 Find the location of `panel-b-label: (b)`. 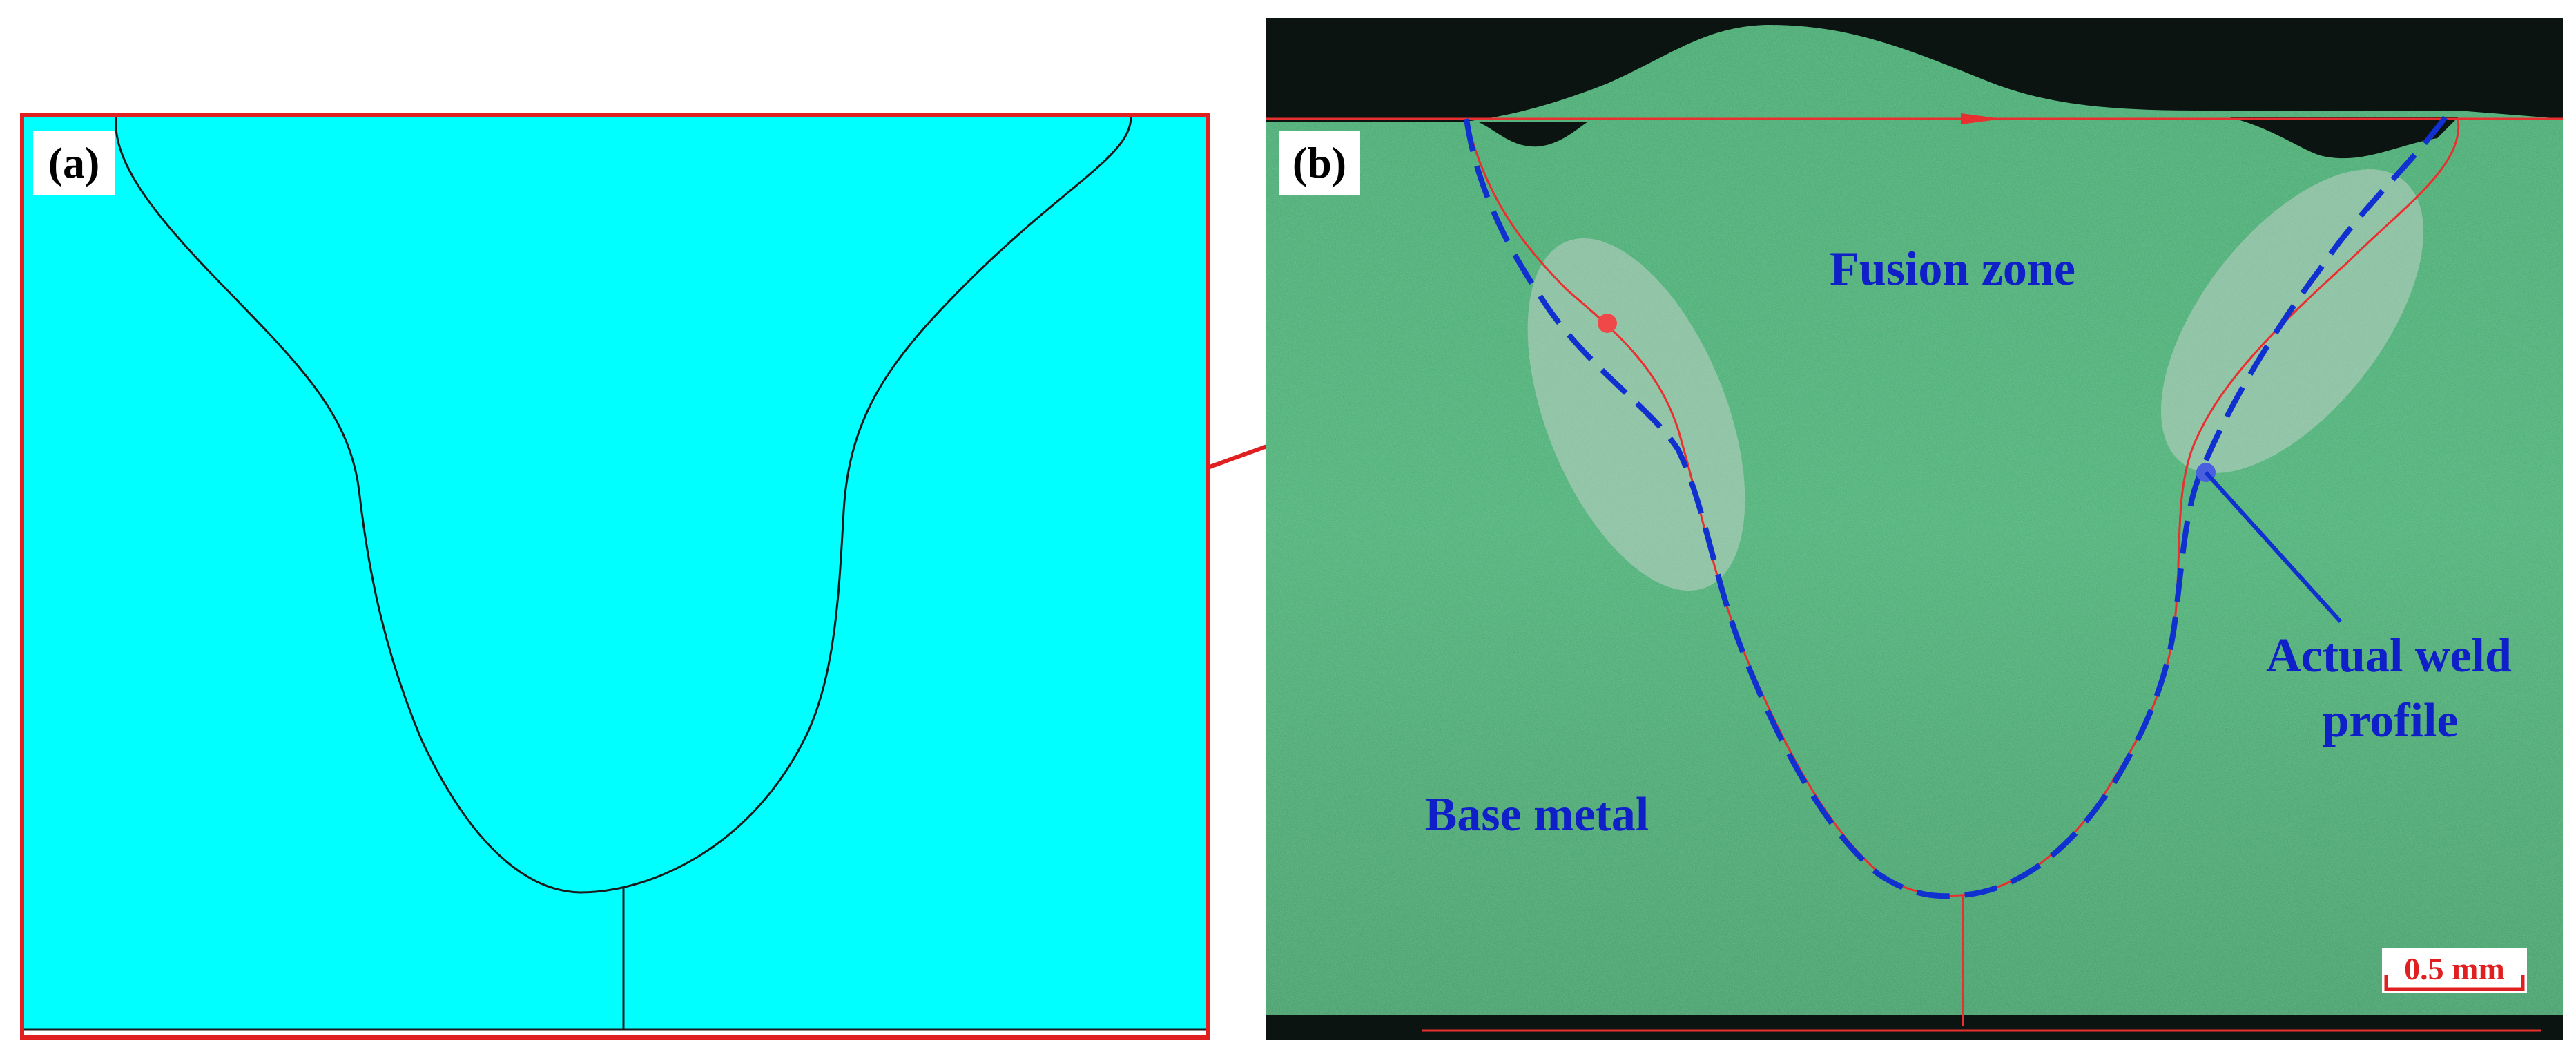

panel-b-label: (b) is located at coordinates (1319, 162).